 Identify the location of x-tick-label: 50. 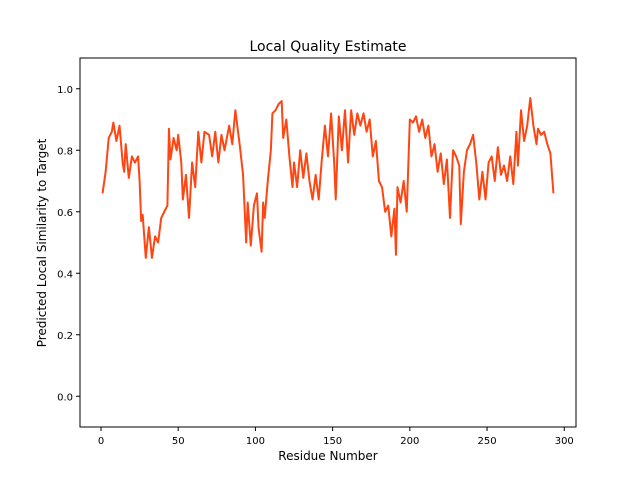
(178, 441).